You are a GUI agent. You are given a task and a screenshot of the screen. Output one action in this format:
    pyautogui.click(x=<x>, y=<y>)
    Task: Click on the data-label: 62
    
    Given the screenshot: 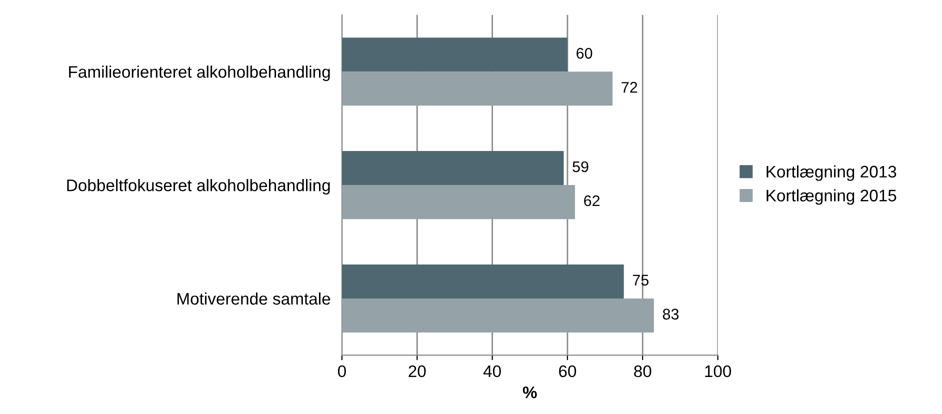 What is the action you would take?
    pyautogui.click(x=592, y=200)
    